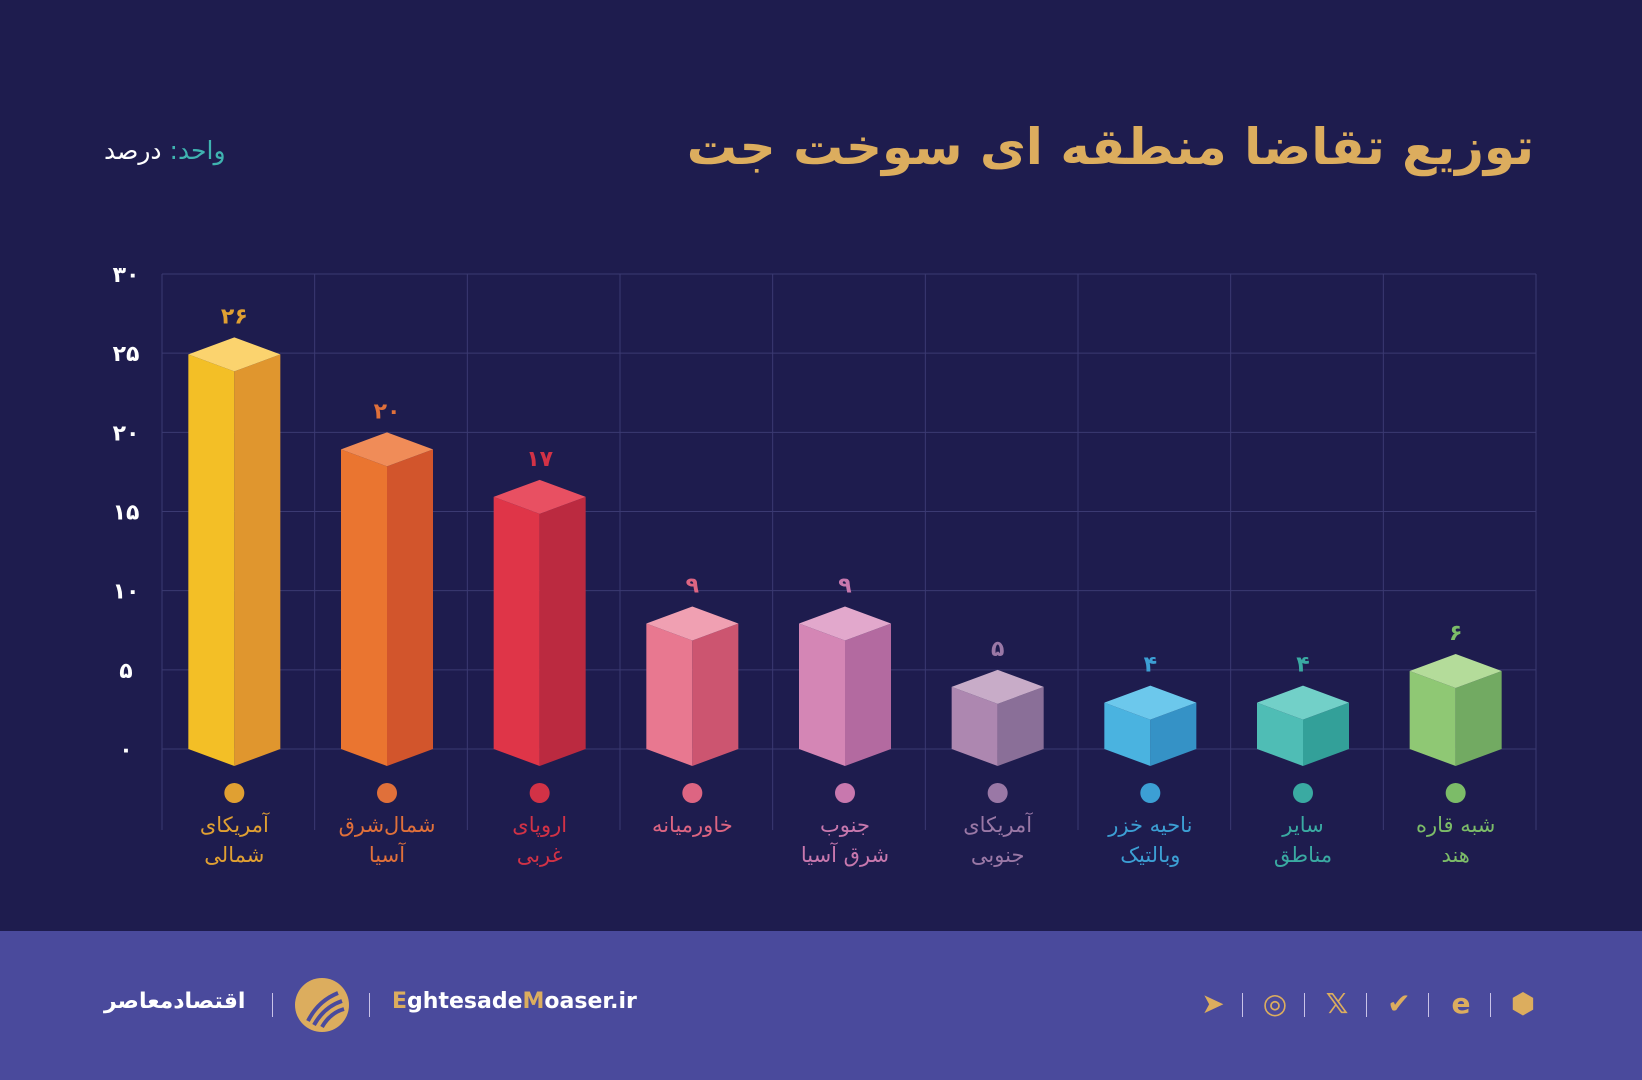  What do you see at coordinates (998, 855) in the screenshot?
I see `category-label: جنوبی` at bounding box center [998, 855].